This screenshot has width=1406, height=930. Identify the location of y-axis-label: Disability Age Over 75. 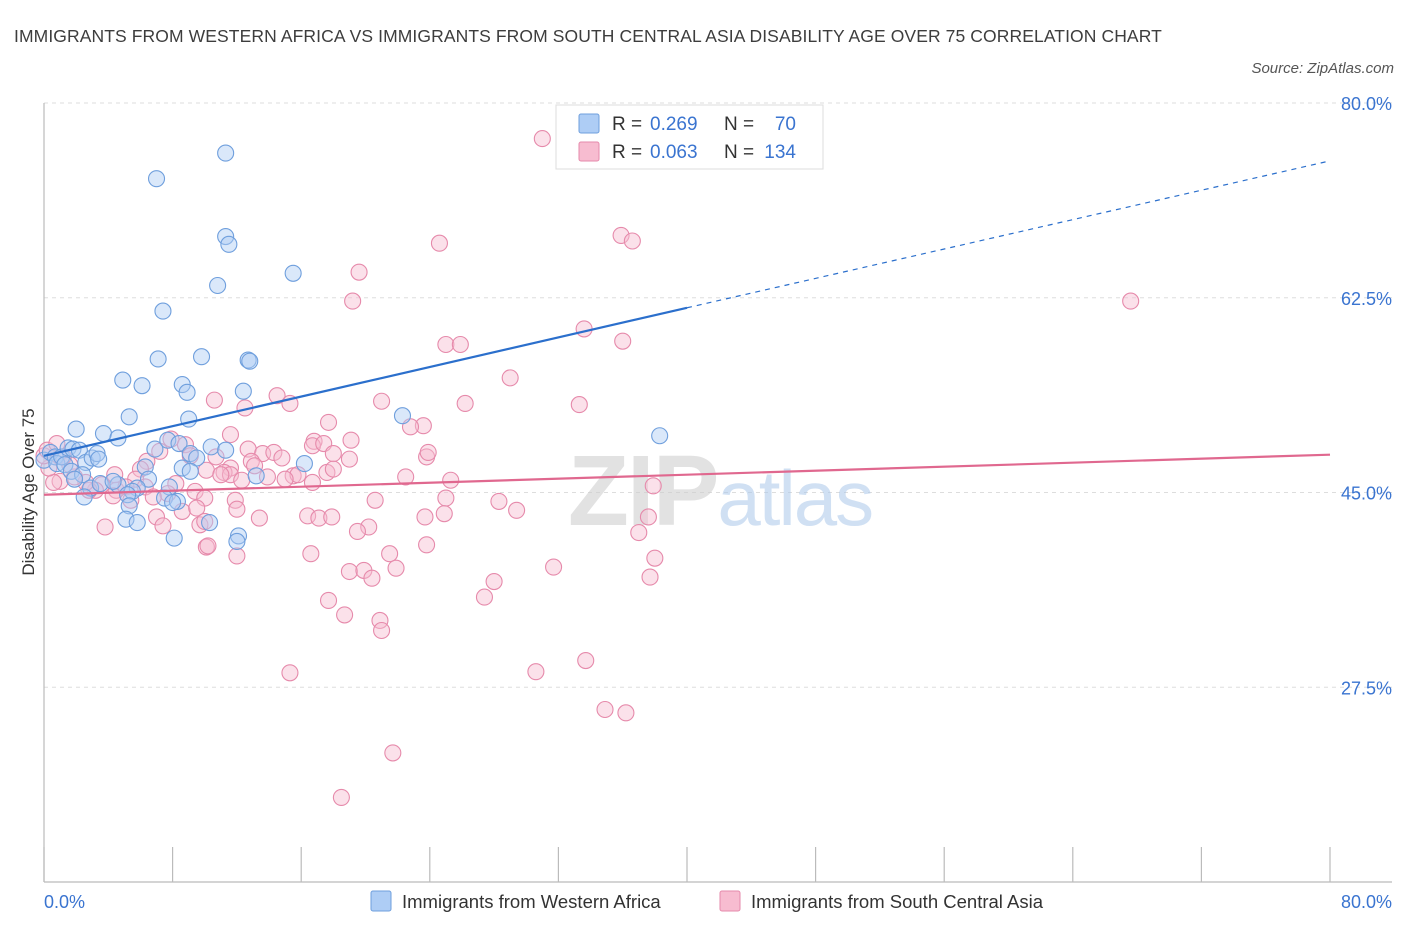
(28, 491).